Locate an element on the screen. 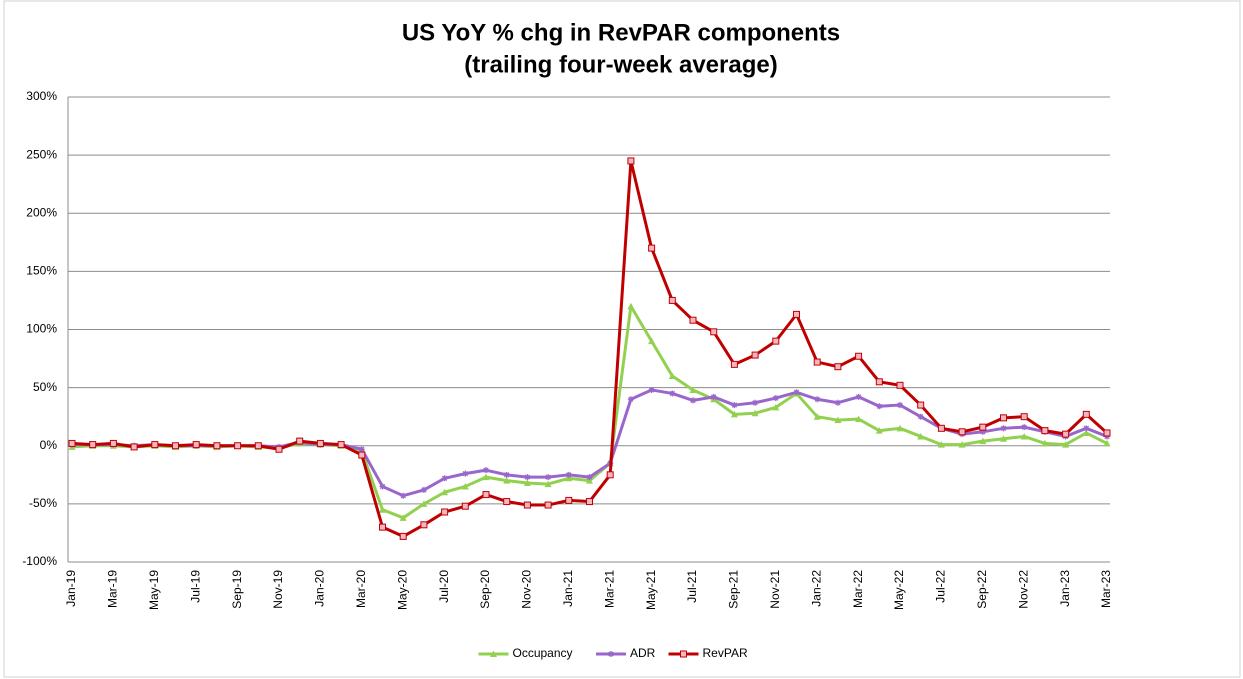 The image size is (1243, 679). x-tick-label: Jan-19 is located at coordinates (71, 588).